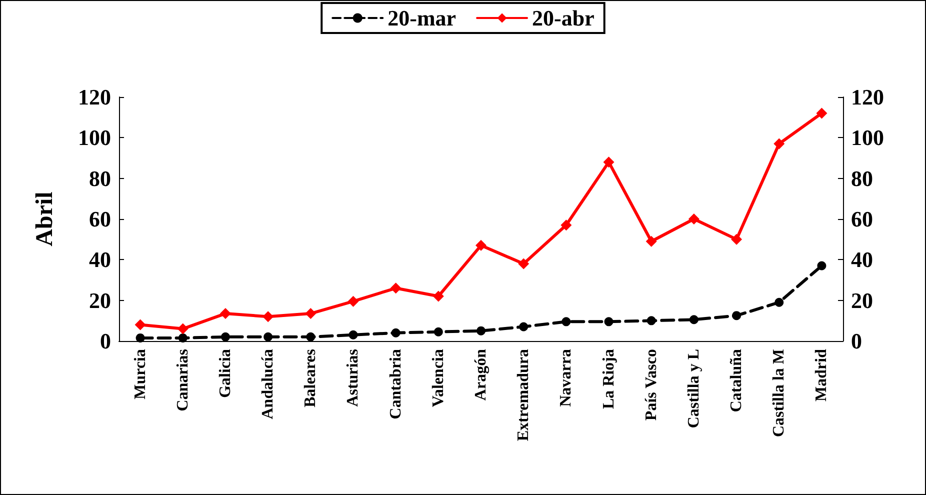 Image resolution: width=926 pixels, height=495 pixels. I want to click on x-tick-label: Canarias, so click(183, 380).